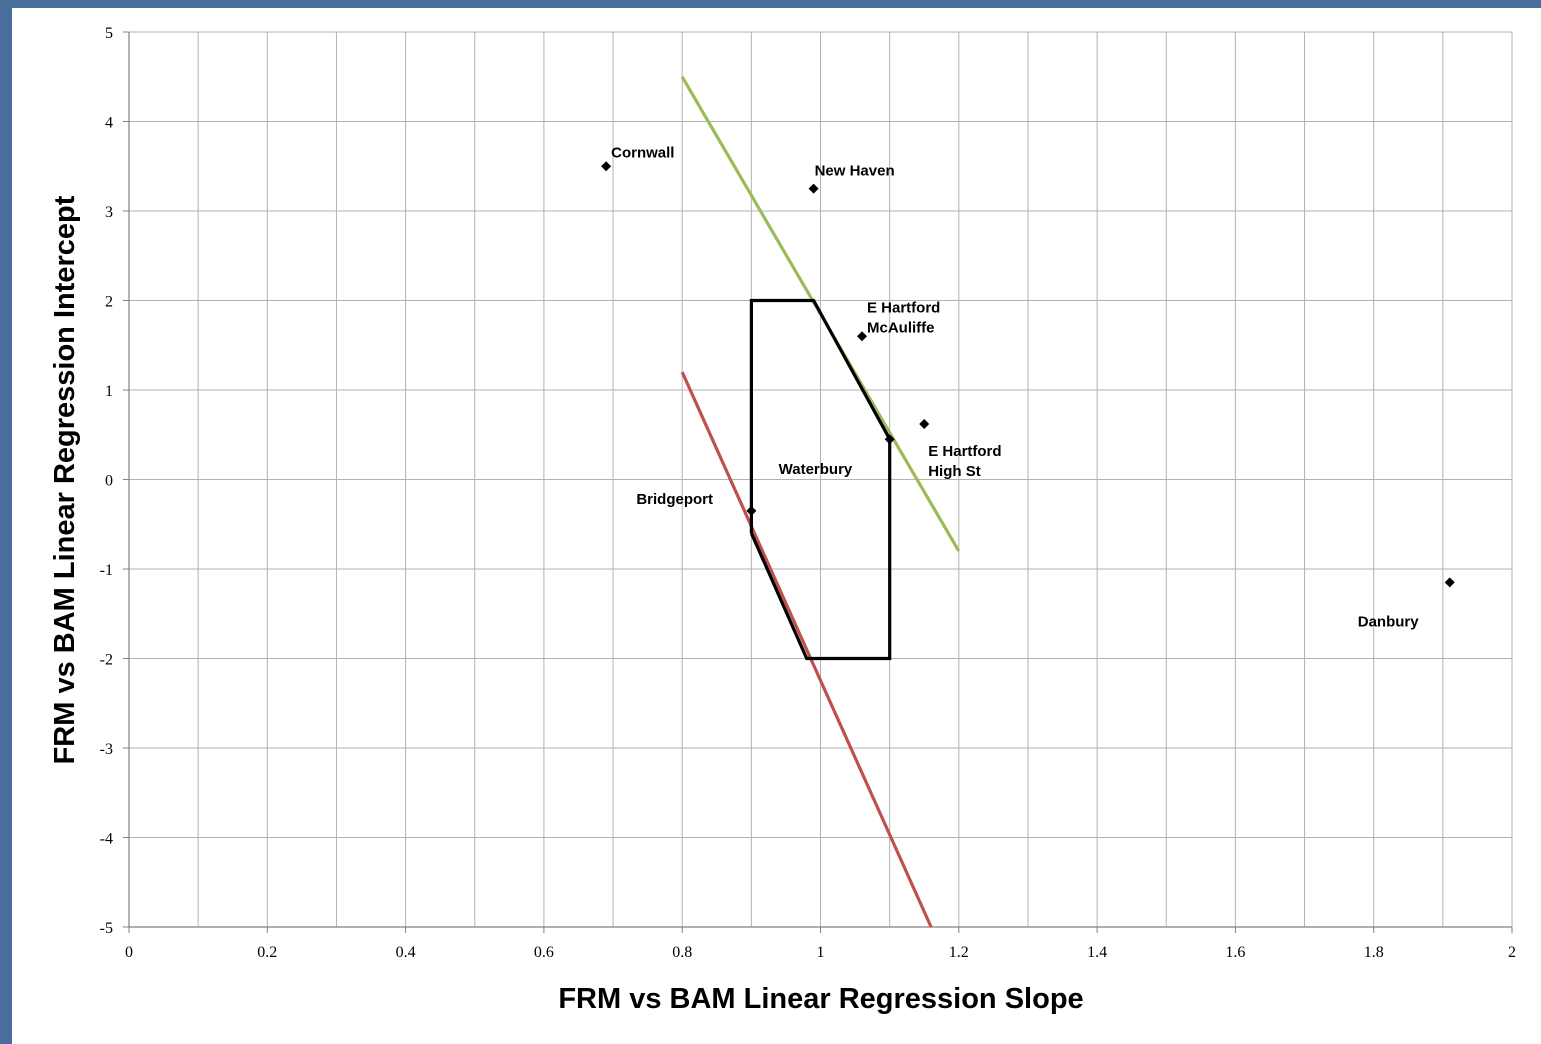 Image resolution: width=1541 pixels, height=1044 pixels. I want to click on y-tick-label: 1, so click(109, 391).